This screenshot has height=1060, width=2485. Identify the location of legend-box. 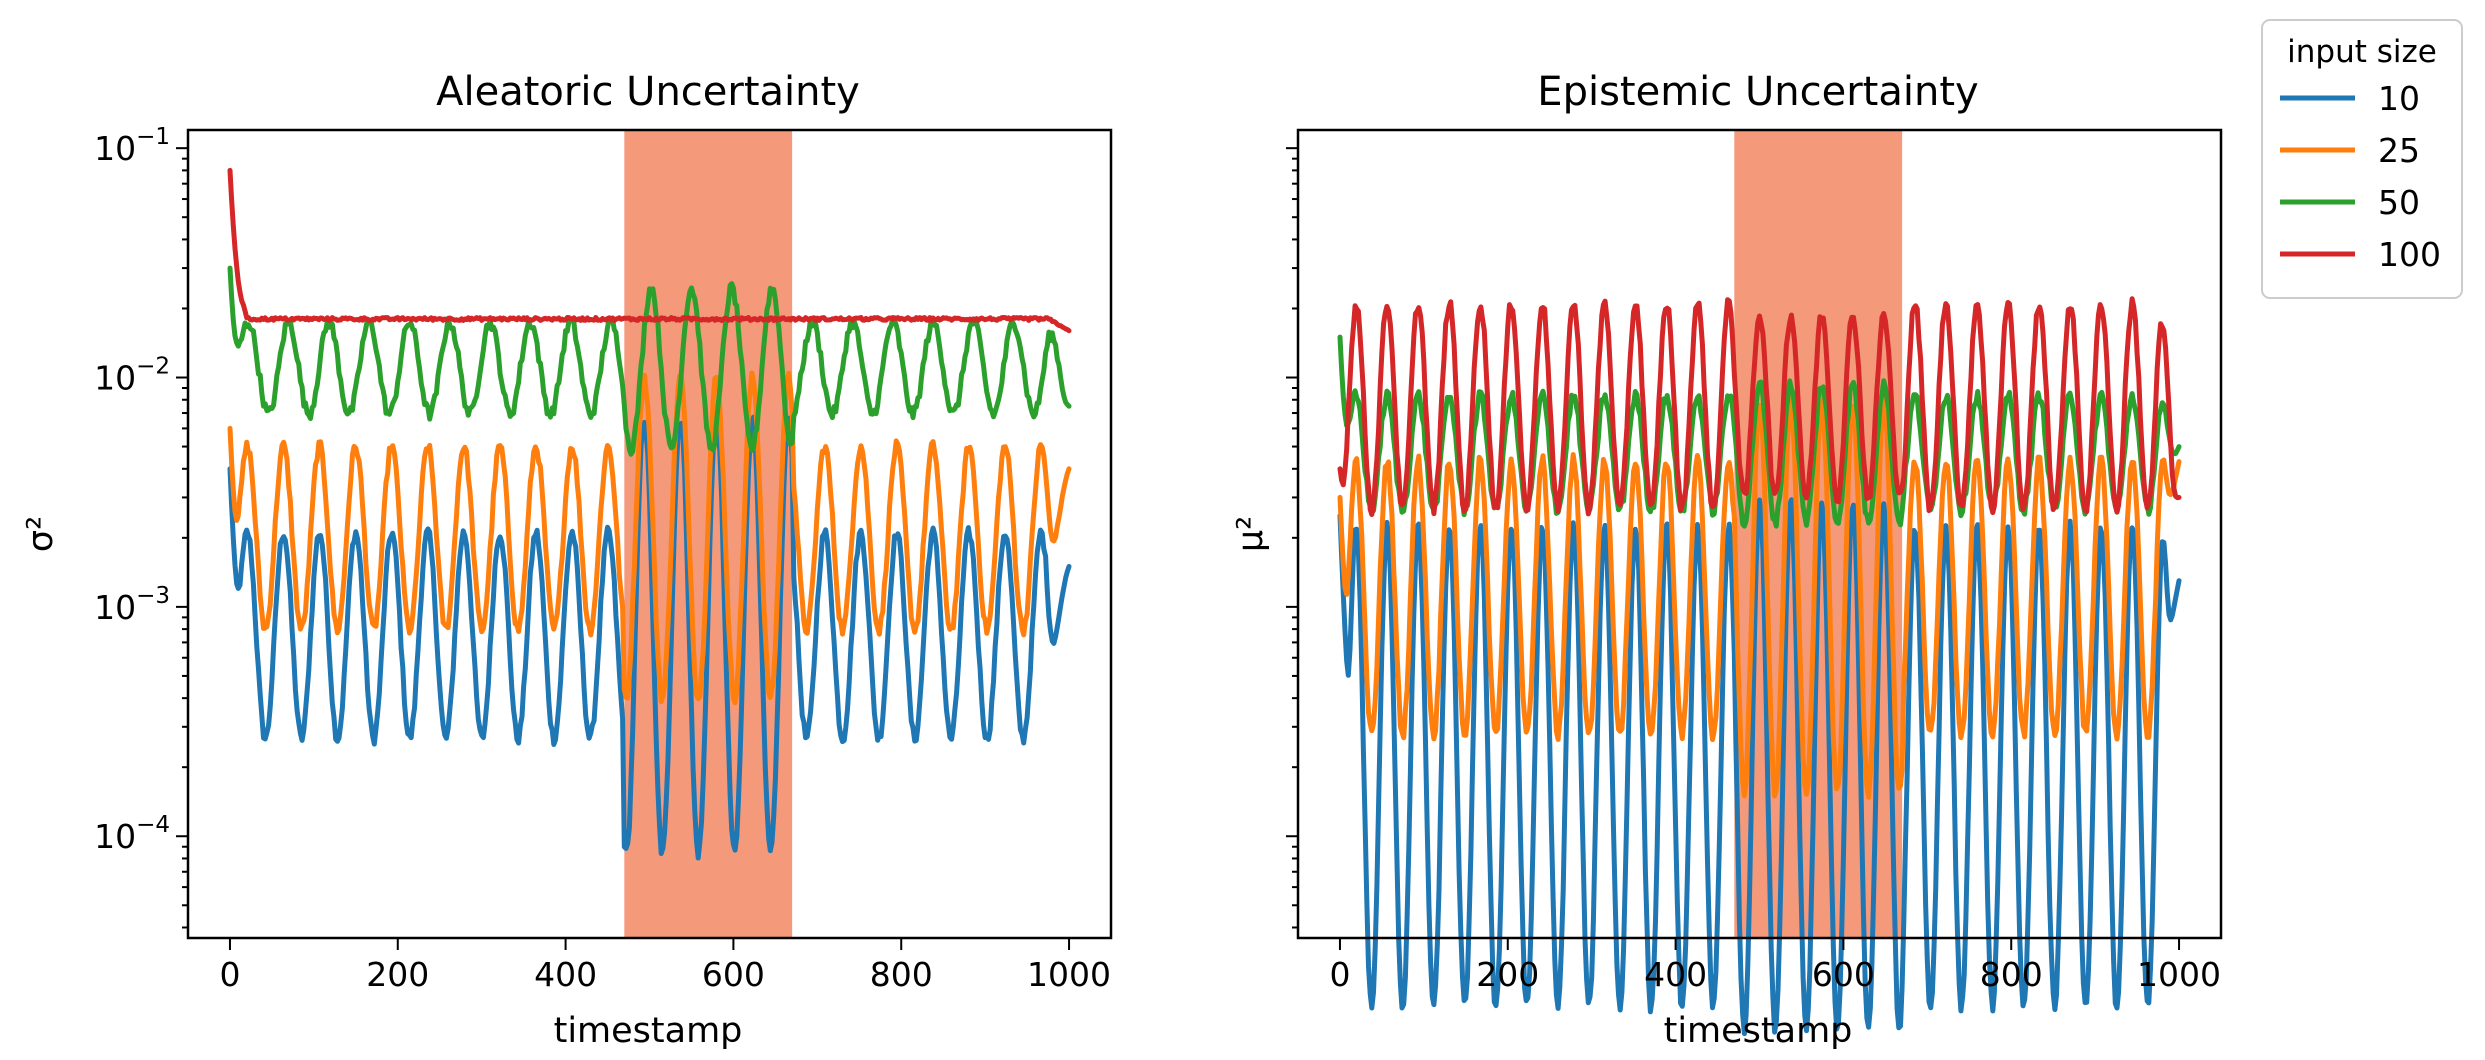
(2362, 159).